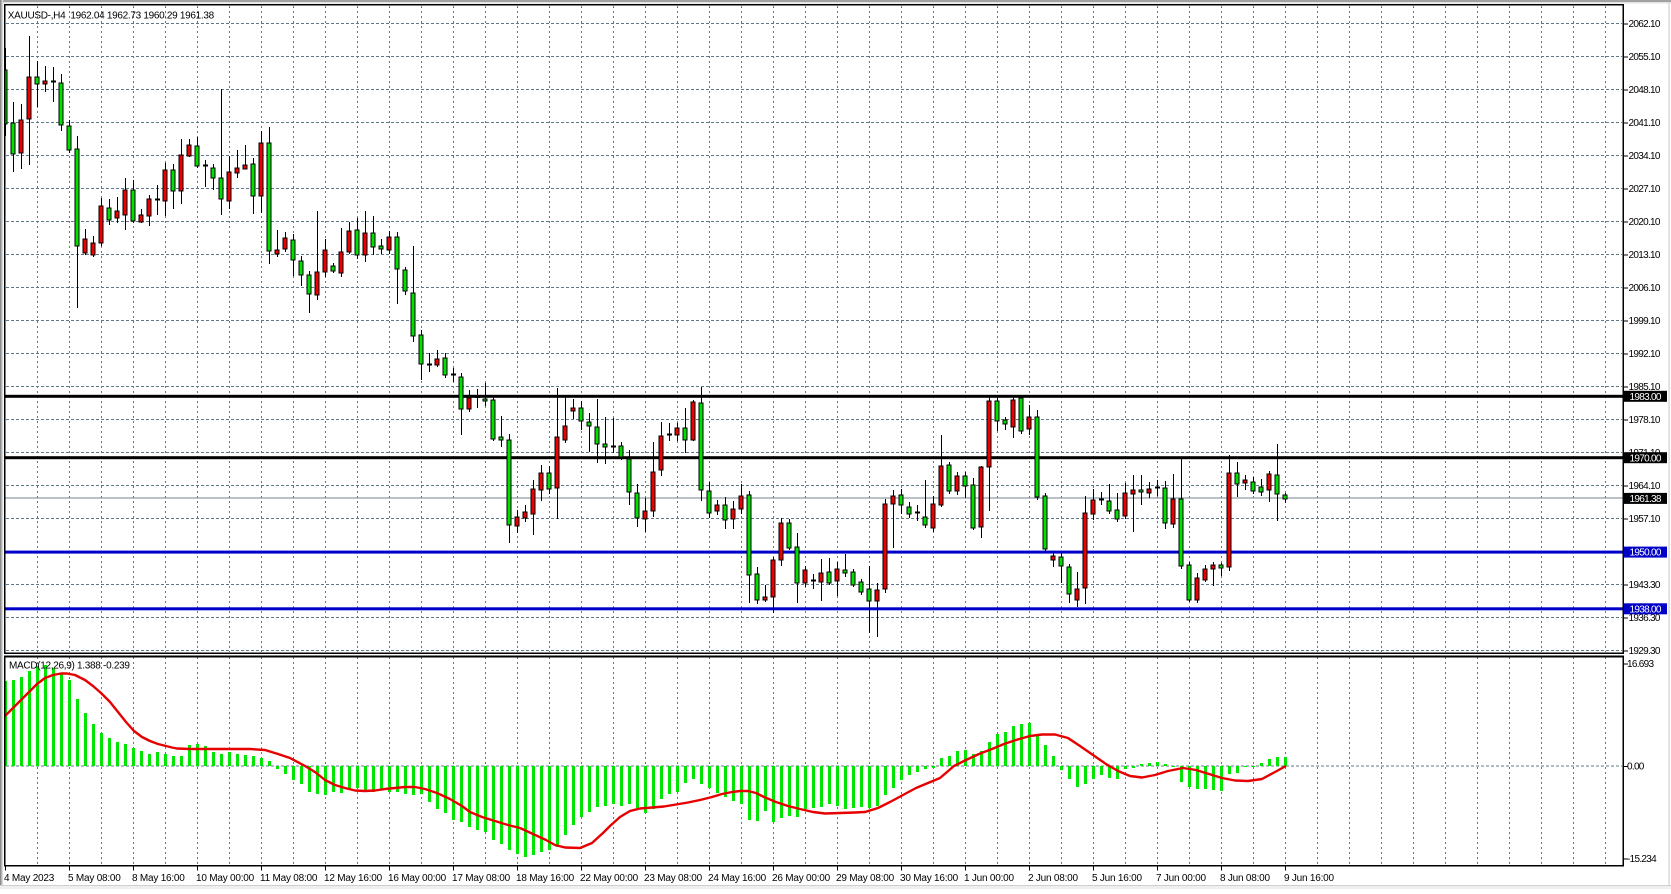  I want to click on svg-text: 29 May 08:00, so click(865, 878).